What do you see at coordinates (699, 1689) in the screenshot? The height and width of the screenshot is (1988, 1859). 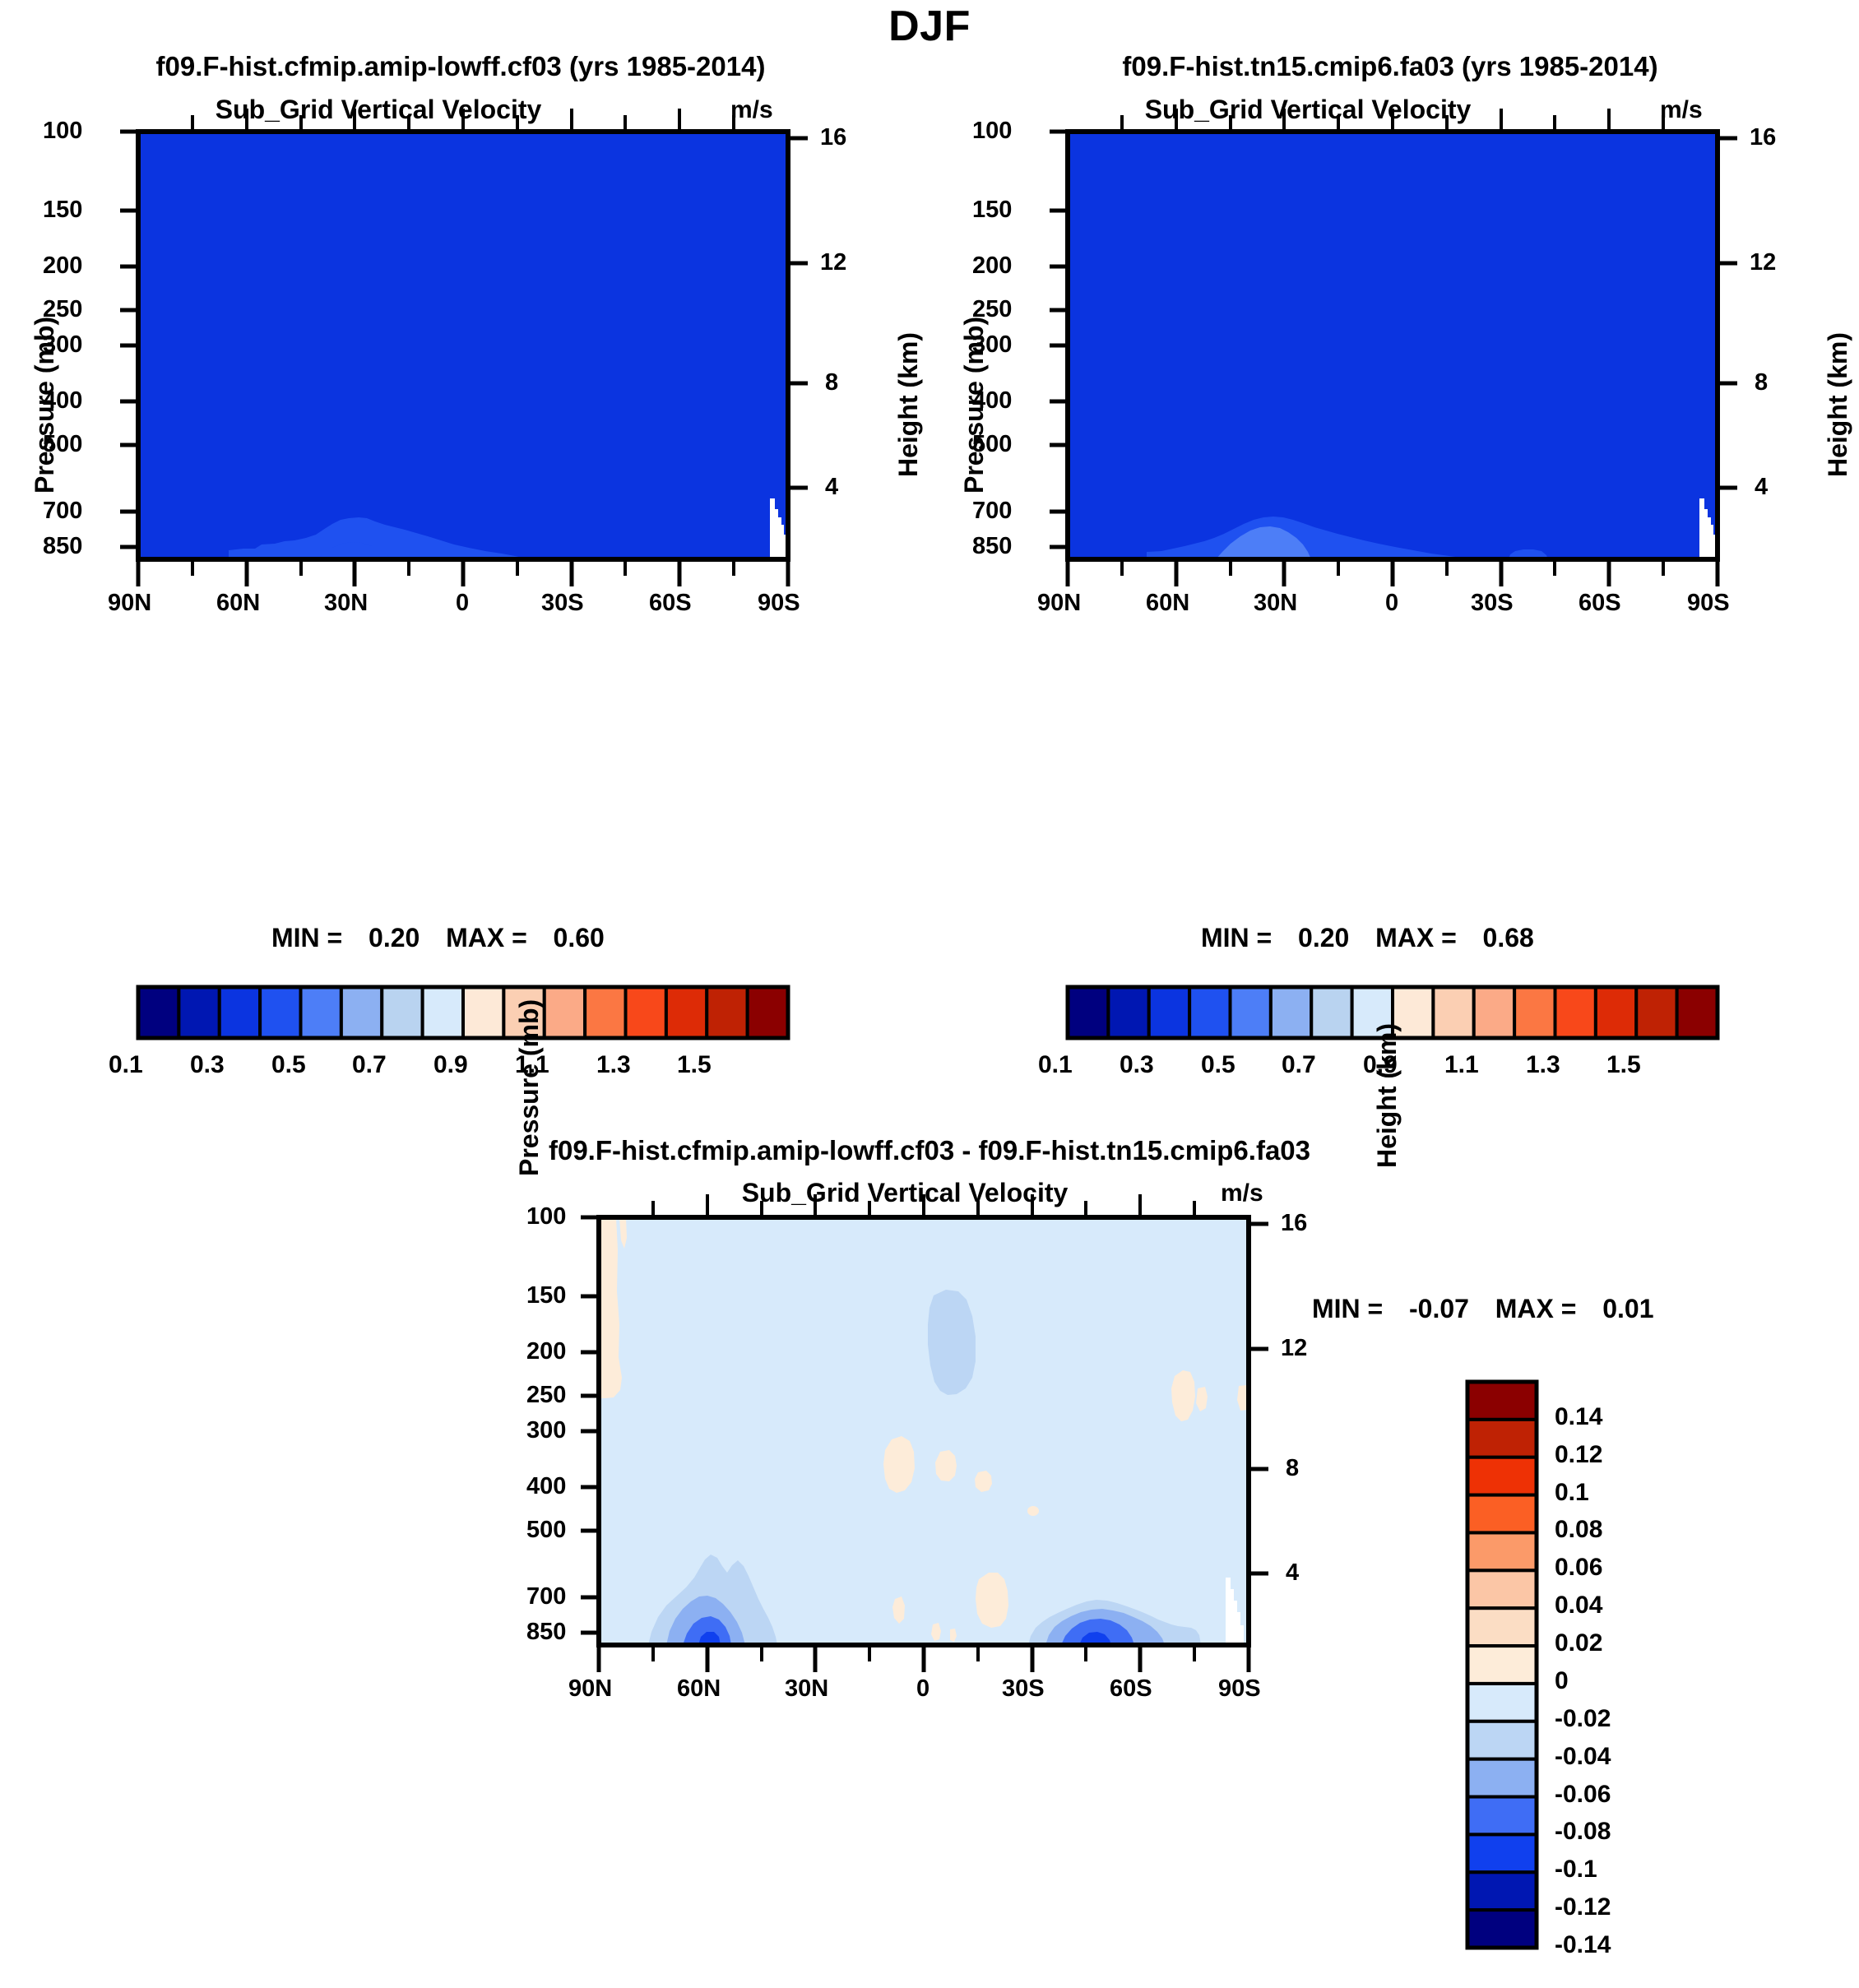 I see `diff-xtick-60N: 60N` at bounding box center [699, 1689].